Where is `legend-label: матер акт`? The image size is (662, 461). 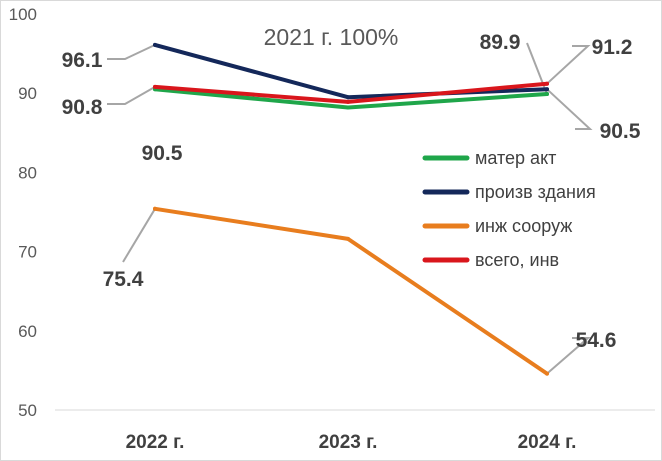 legend-label: матер акт is located at coordinates (515, 158).